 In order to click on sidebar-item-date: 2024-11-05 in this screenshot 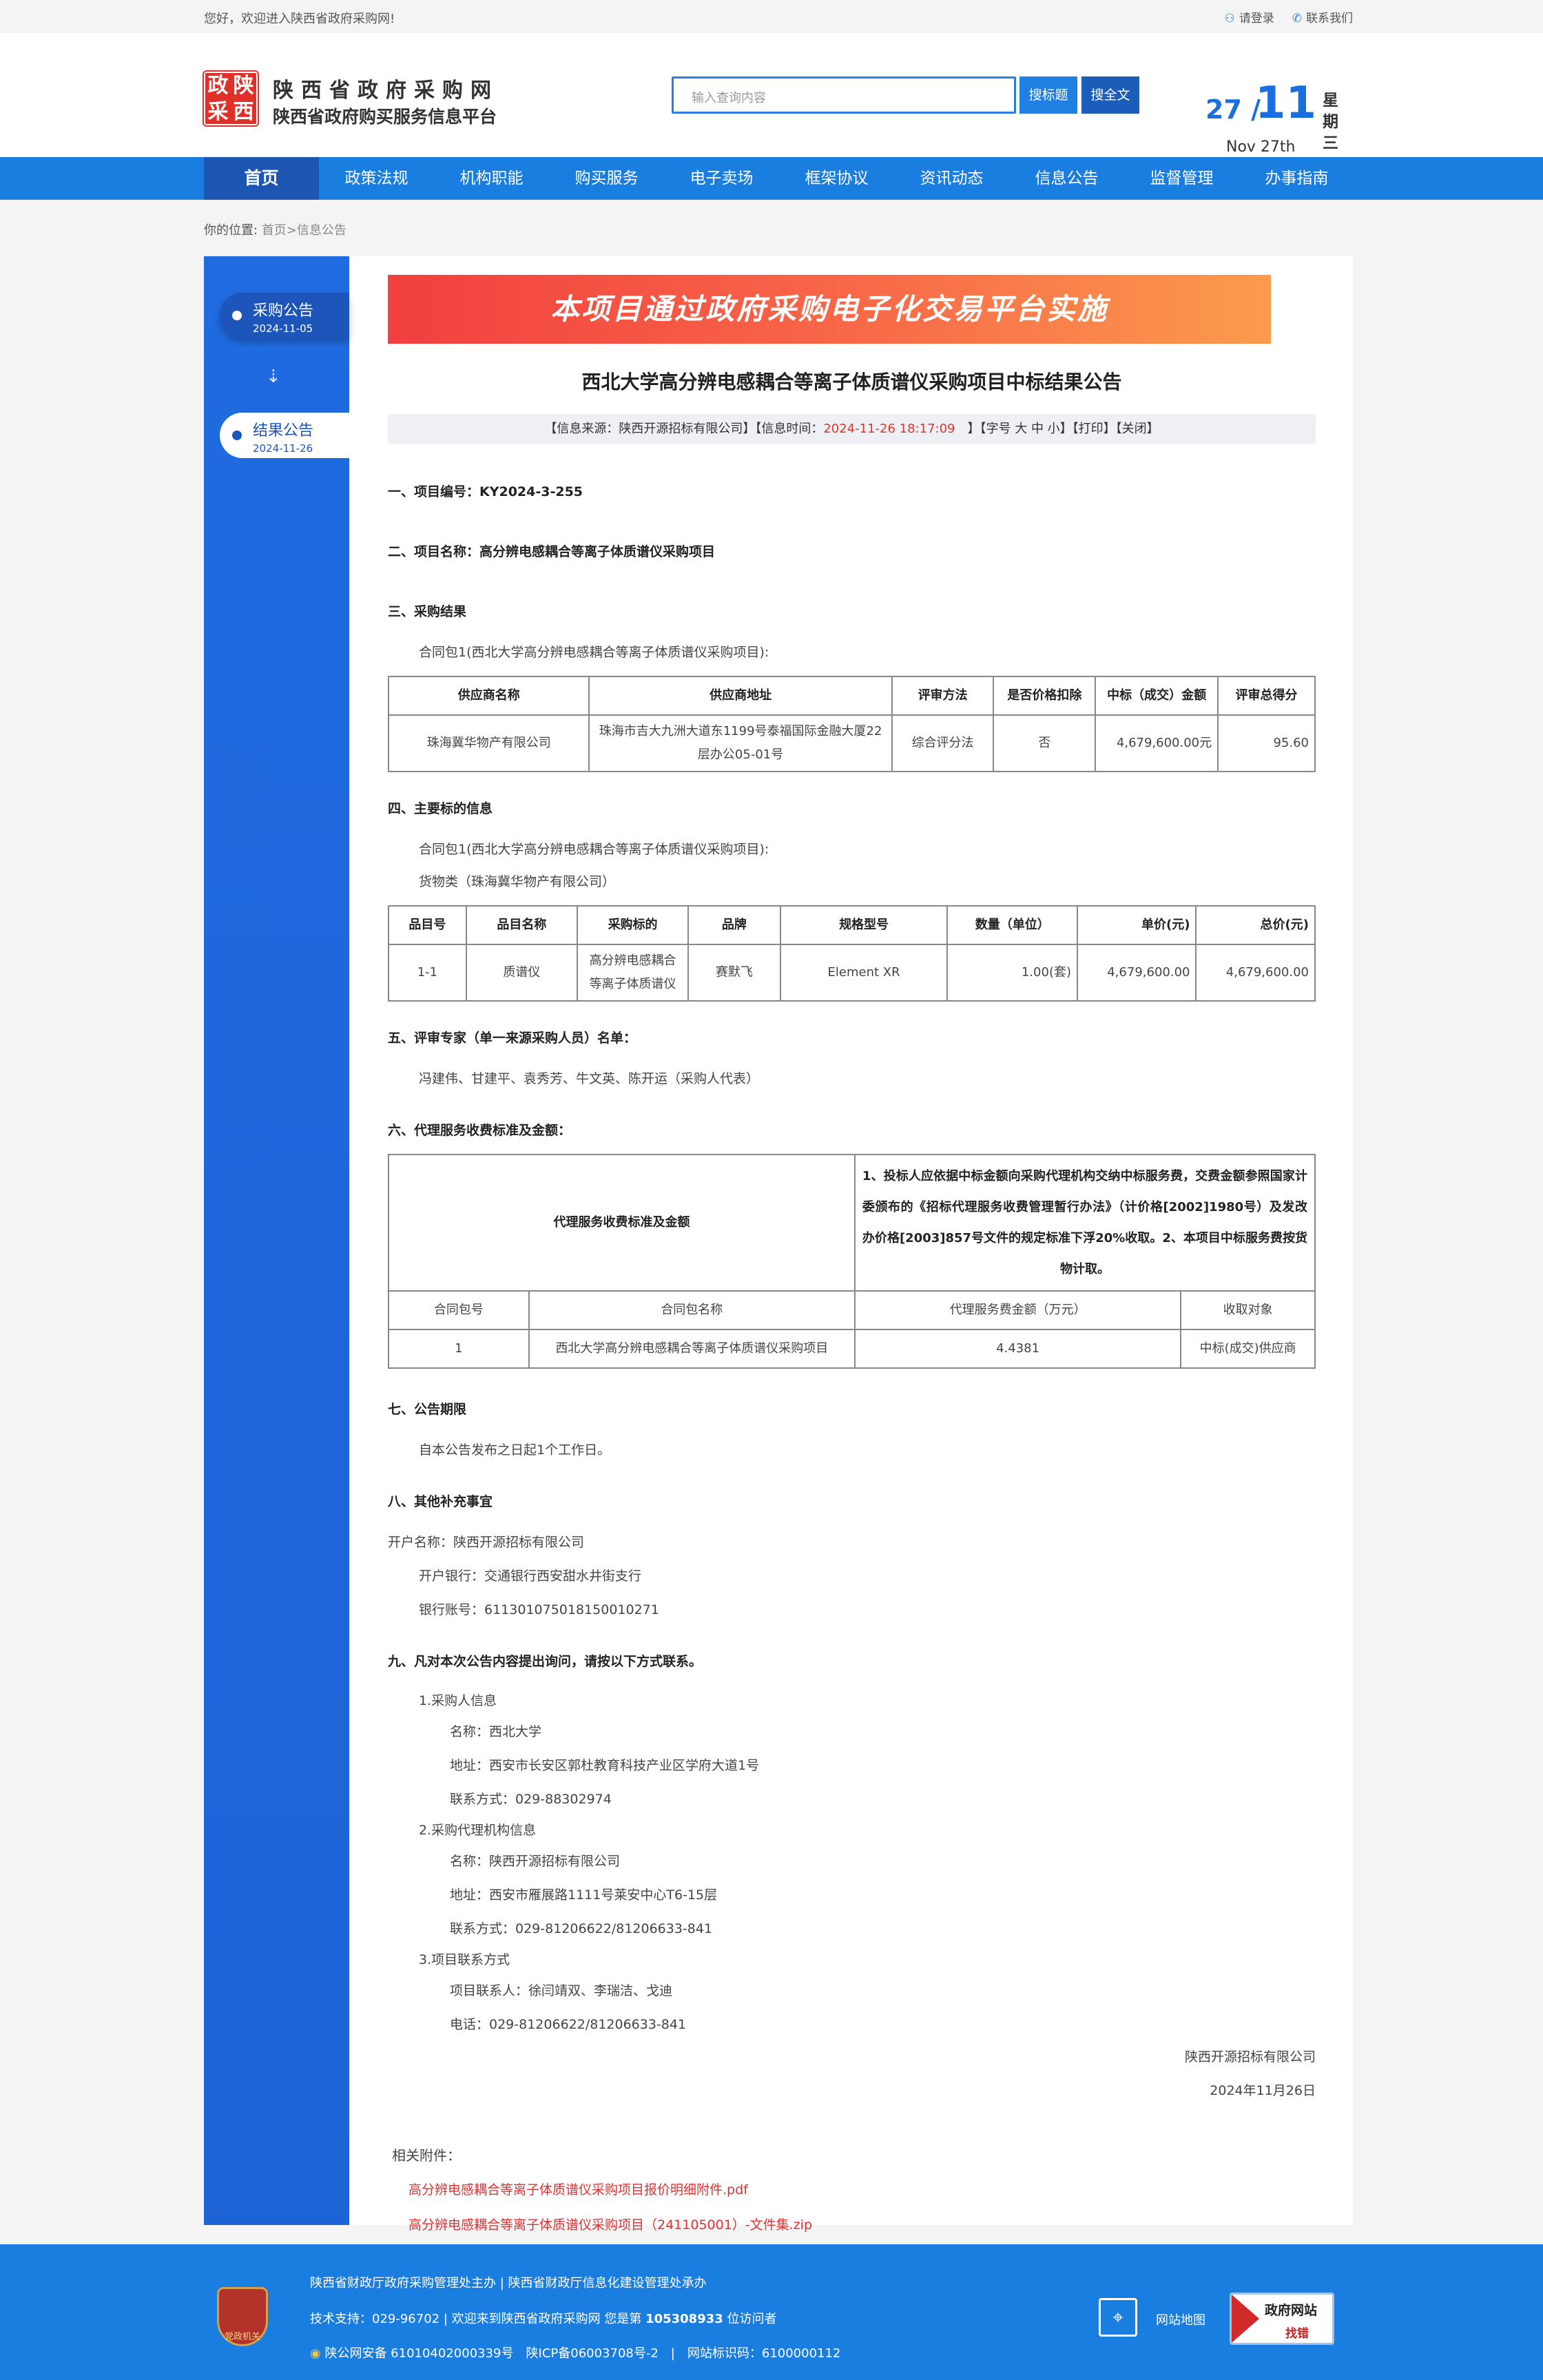, I will do `click(283, 328)`.